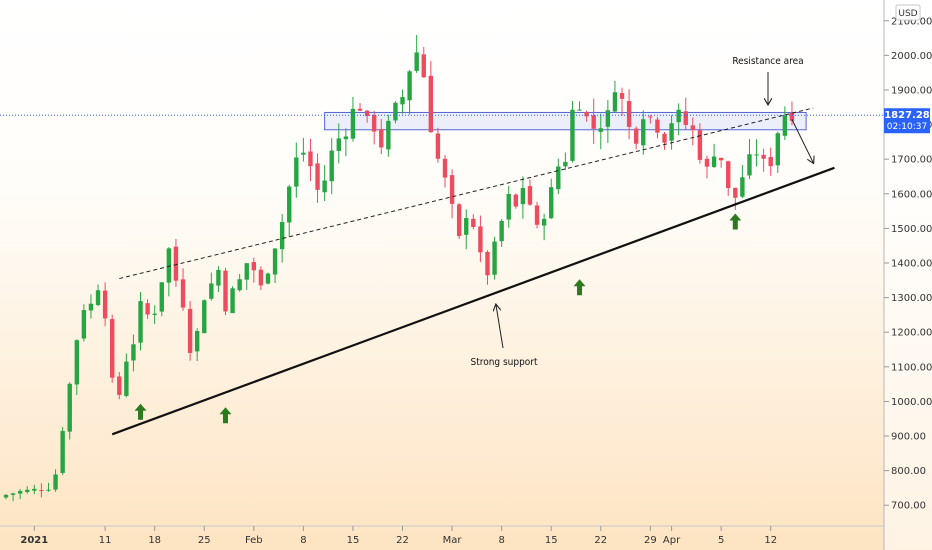 Image resolution: width=932 pixels, height=550 pixels. Describe the element at coordinates (911, 367) in the screenshot. I see `y-tick-label: 1100.00` at that location.